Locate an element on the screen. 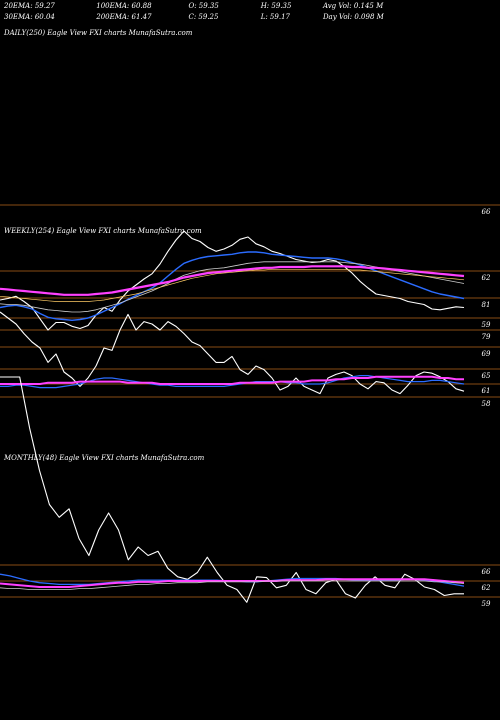  monthly-ema-mid-line is located at coordinates (232, 585).